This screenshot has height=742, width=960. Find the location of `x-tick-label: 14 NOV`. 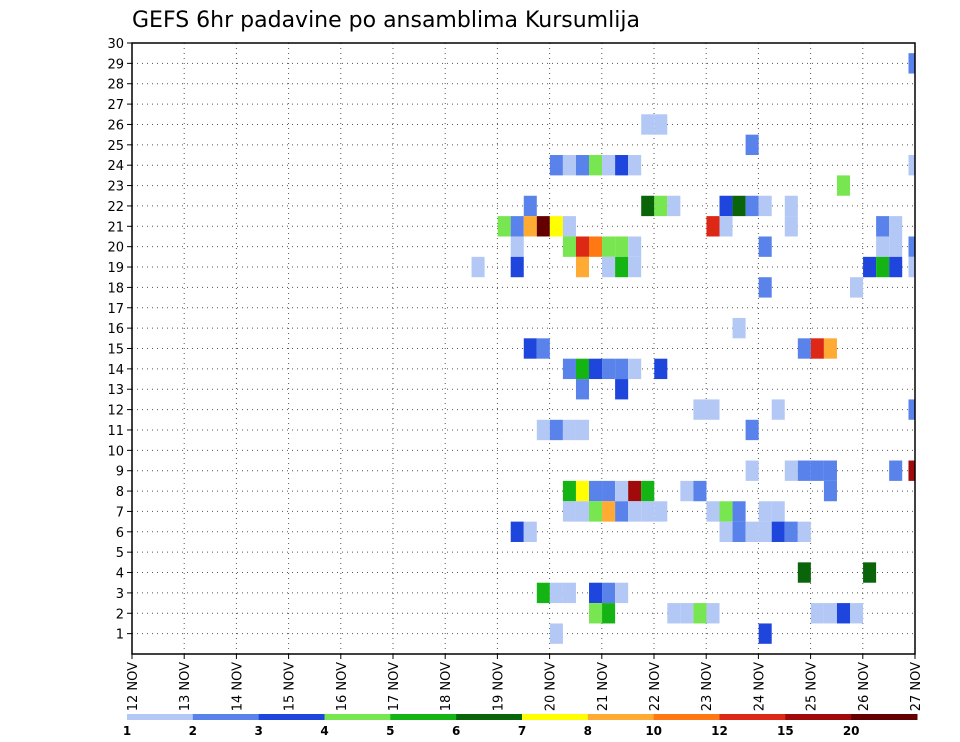

x-tick-label: 14 NOV is located at coordinates (237, 686).